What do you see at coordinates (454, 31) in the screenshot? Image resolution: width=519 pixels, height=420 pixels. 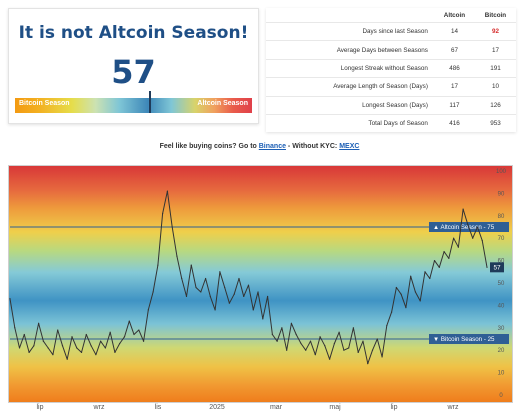 I see `stat-altcoin-value: 14` at bounding box center [454, 31].